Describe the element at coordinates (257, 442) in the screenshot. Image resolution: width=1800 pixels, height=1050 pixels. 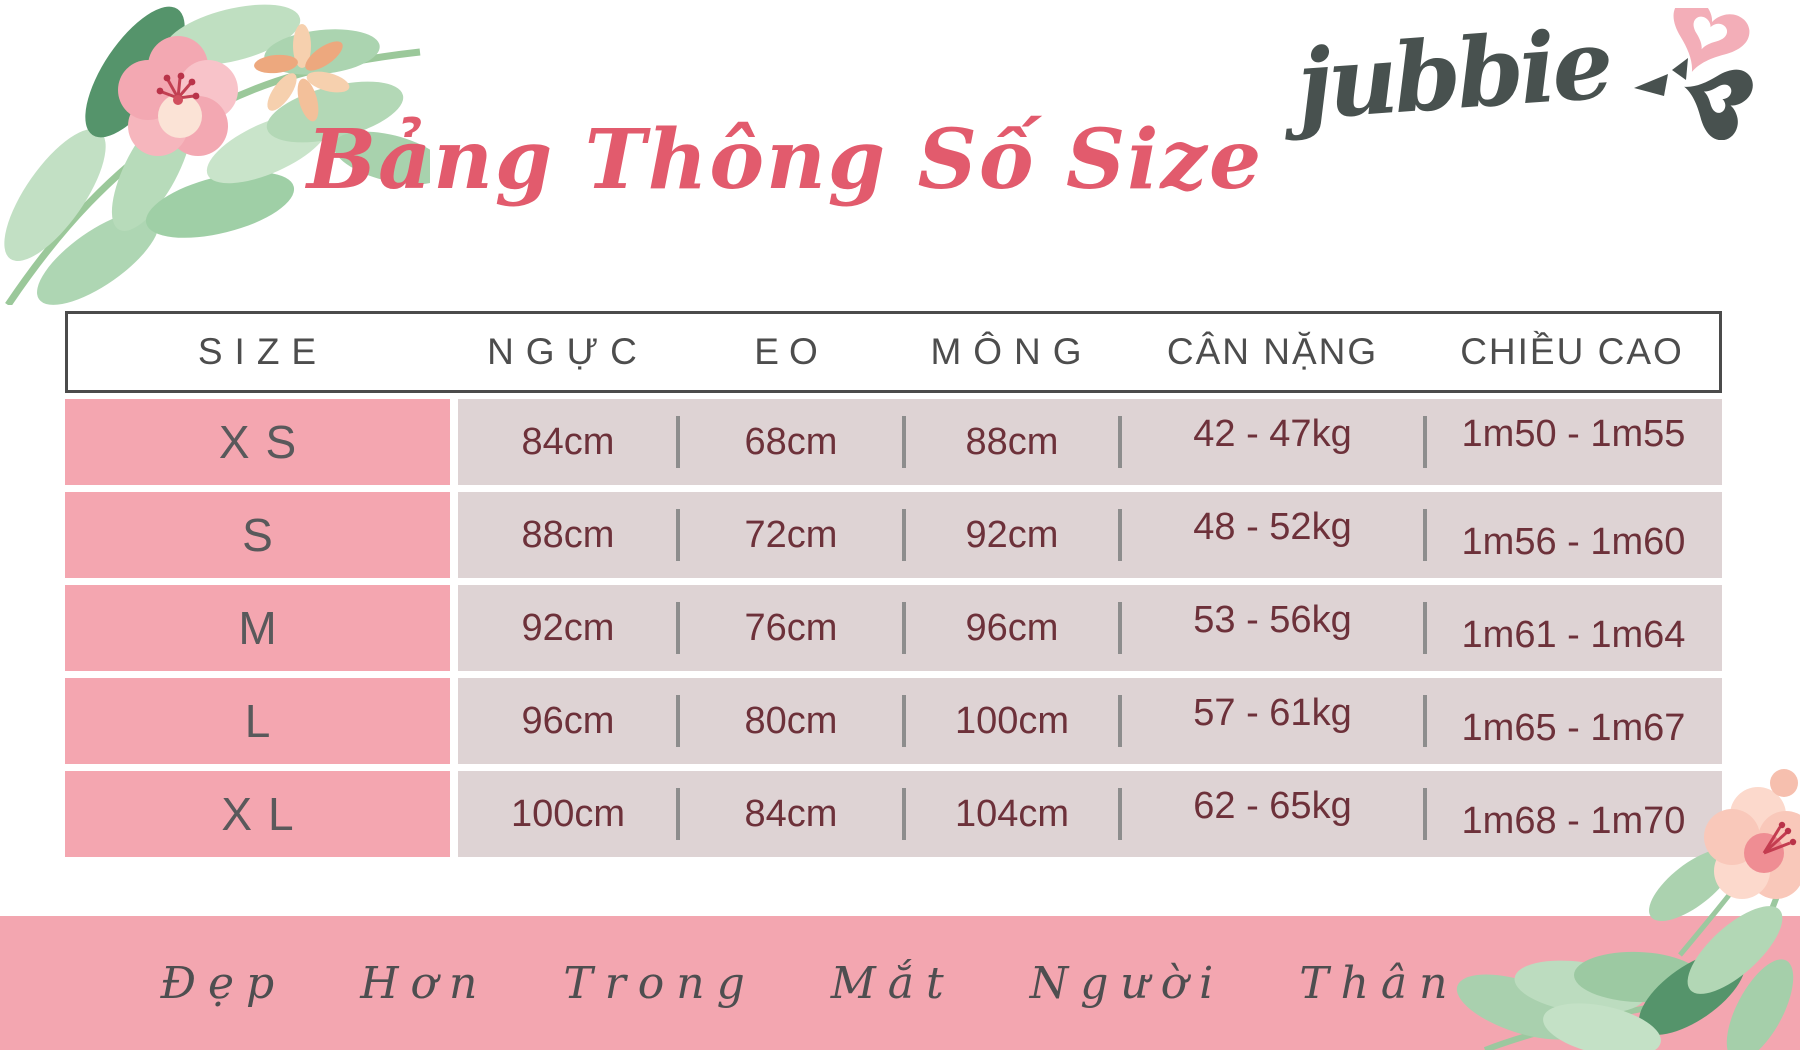
I see `size-label: XS` at that location.